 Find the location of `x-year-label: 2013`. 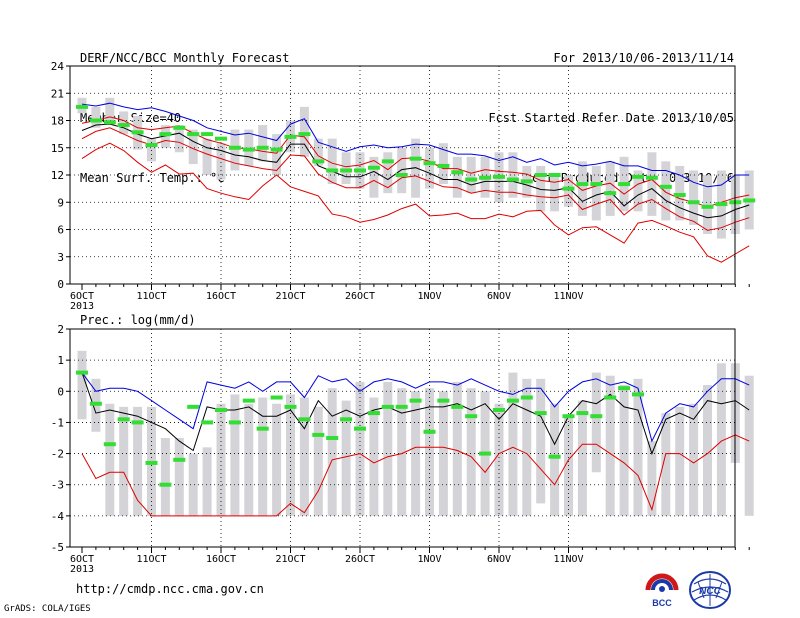

x-year-label: 2013 is located at coordinates (82, 569).